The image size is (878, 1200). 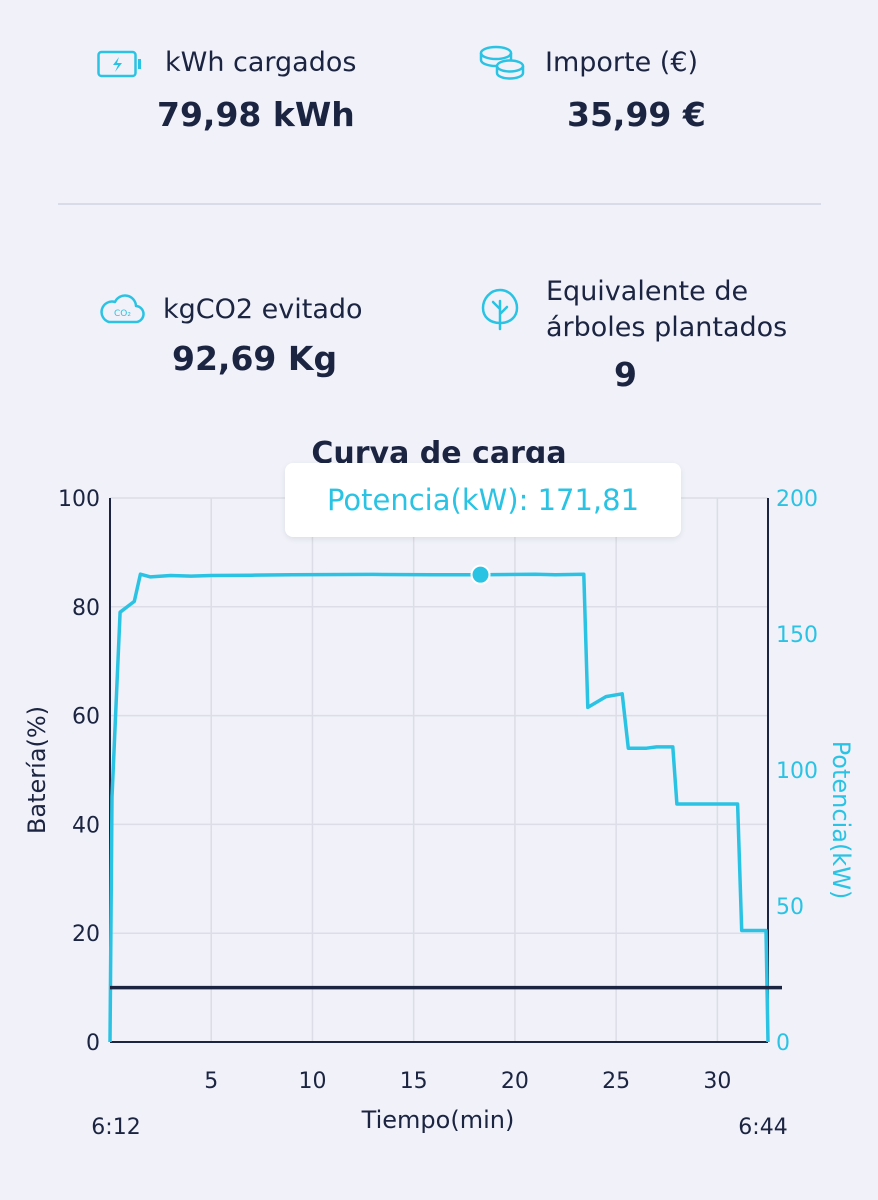 What do you see at coordinates (263, 309) in the screenshot?
I see `co2-label: kgCO2 evitado` at bounding box center [263, 309].